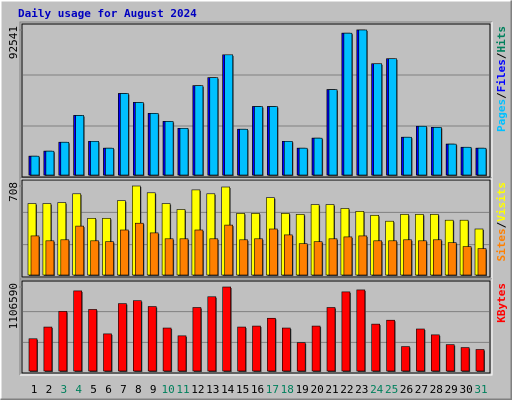 The image size is (512, 400). I want to click on x-tick-label: 1, so click(34, 389).